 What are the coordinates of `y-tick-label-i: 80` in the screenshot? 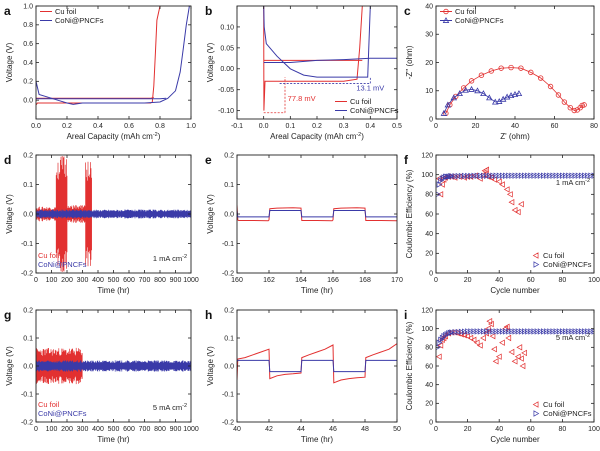 It's located at (429, 348).